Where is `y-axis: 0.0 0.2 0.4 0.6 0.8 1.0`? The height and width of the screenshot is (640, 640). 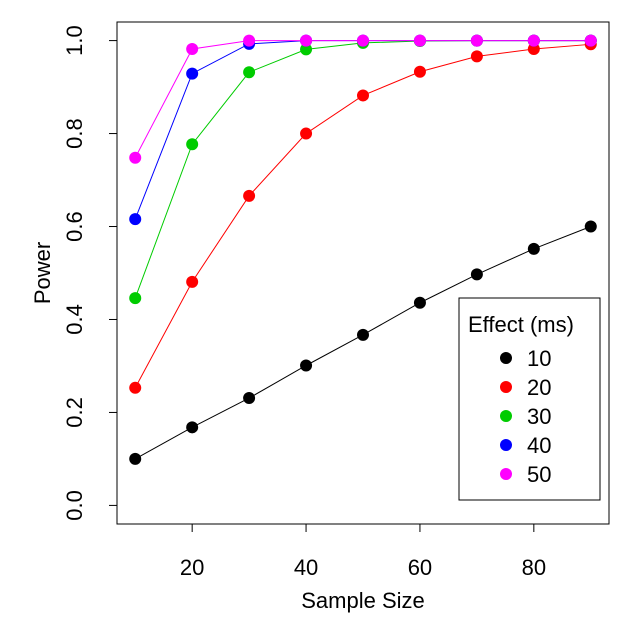 y-axis: 0.0 0.2 0.4 0.6 0.8 1.0 is located at coordinates (90, 273).